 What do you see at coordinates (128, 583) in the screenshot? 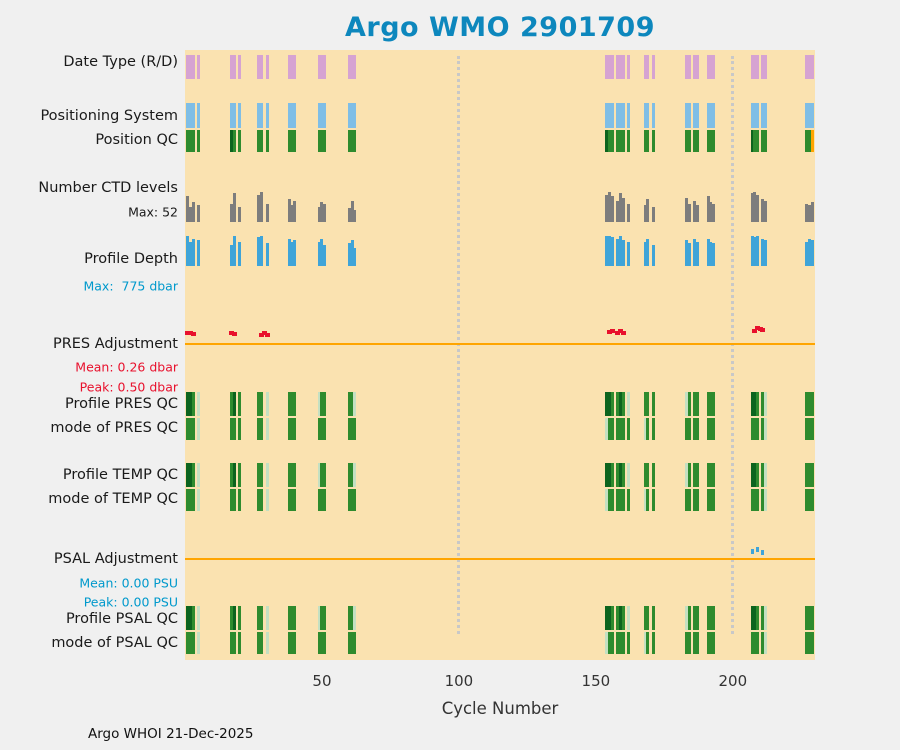
I see `row-sublabel-psal-adjustment-0: Mean: 0.00 PSU` at bounding box center [128, 583].